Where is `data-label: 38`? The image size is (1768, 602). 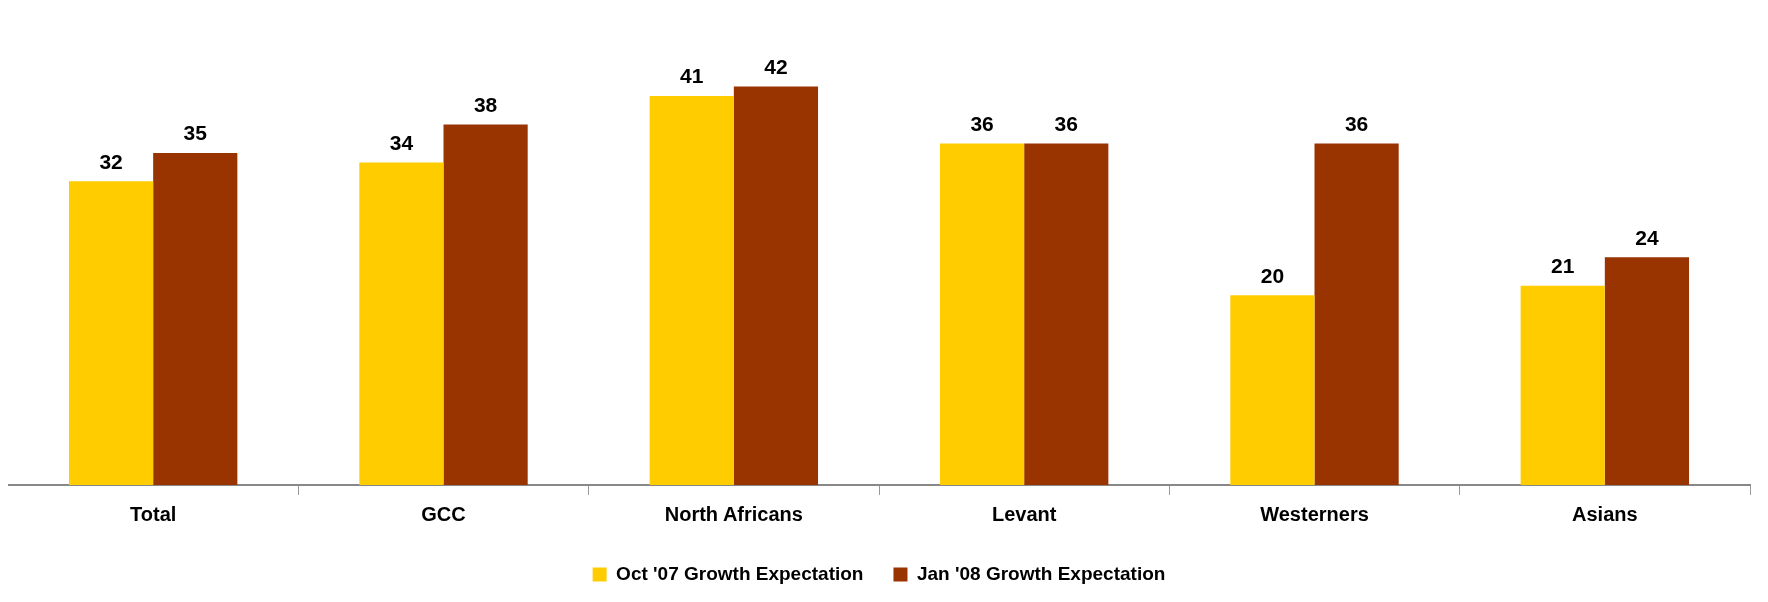 data-label: 38 is located at coordinates (485, 104).